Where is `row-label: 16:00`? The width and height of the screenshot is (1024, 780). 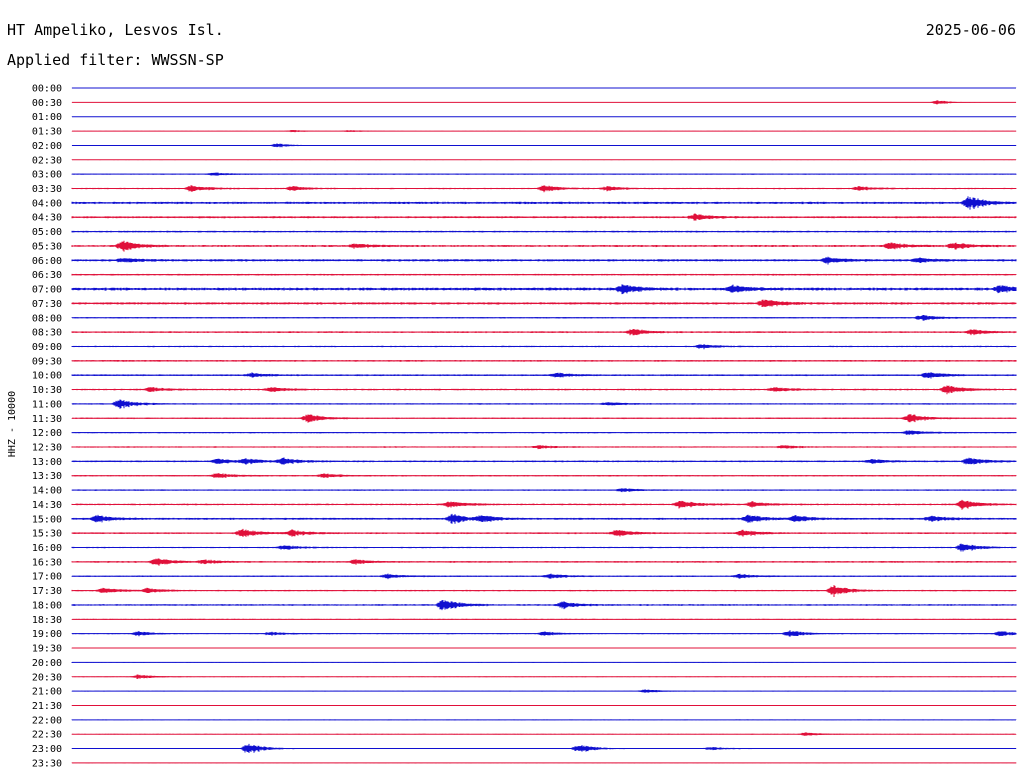 row-label: 16:00 is located at coordinates (47, 548).